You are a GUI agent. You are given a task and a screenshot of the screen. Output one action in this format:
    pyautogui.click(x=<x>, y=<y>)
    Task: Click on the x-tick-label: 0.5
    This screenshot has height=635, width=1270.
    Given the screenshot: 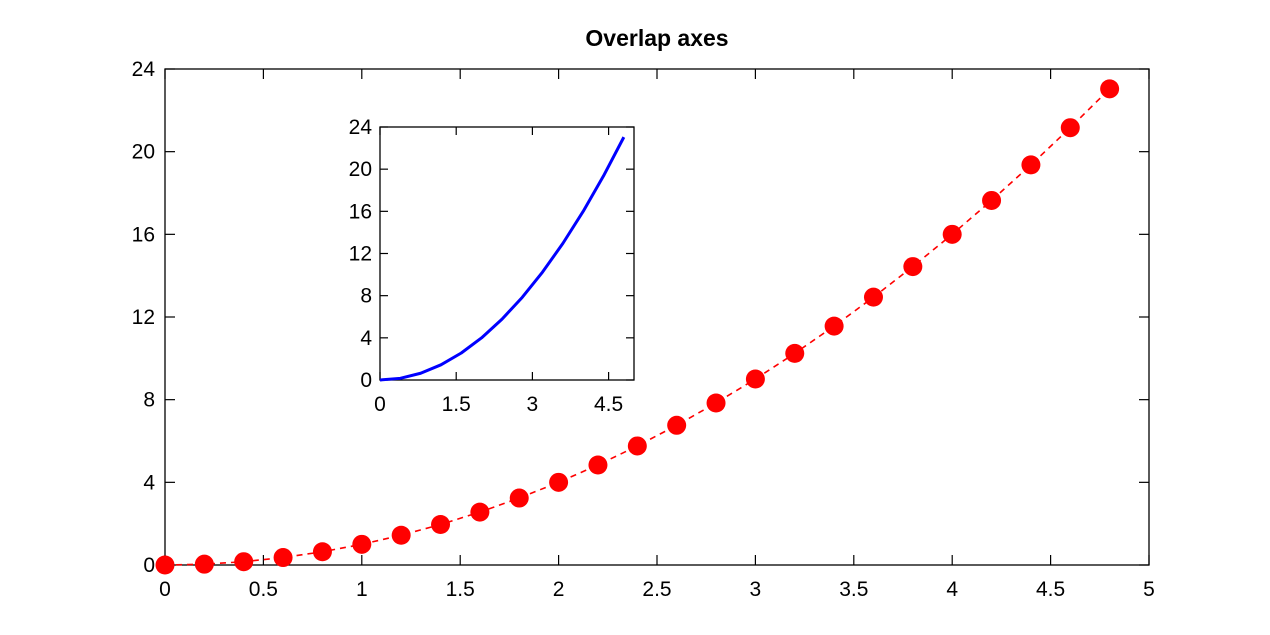 What is the action you would take?
    pyautogui.click(x=263, y=589)
    